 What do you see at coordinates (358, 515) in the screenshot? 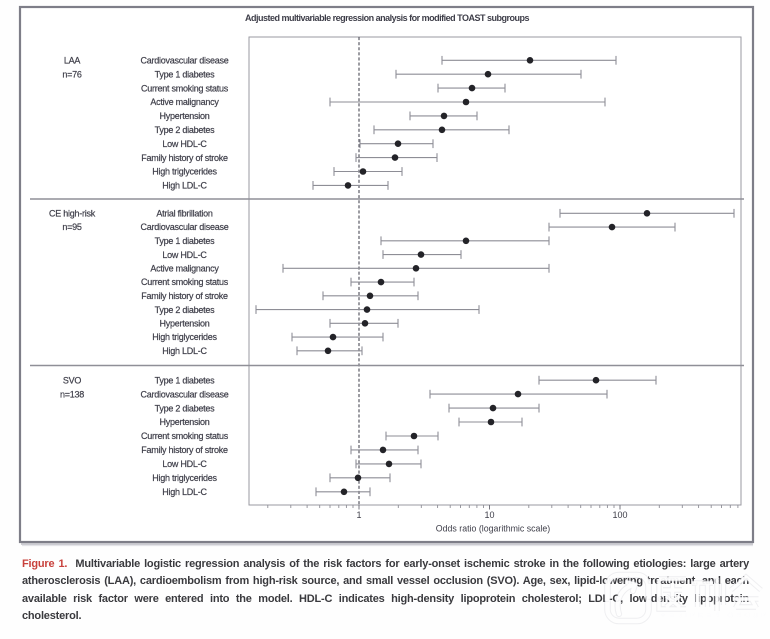
I see `svg-text: 1` at bounding box center [358, 515].